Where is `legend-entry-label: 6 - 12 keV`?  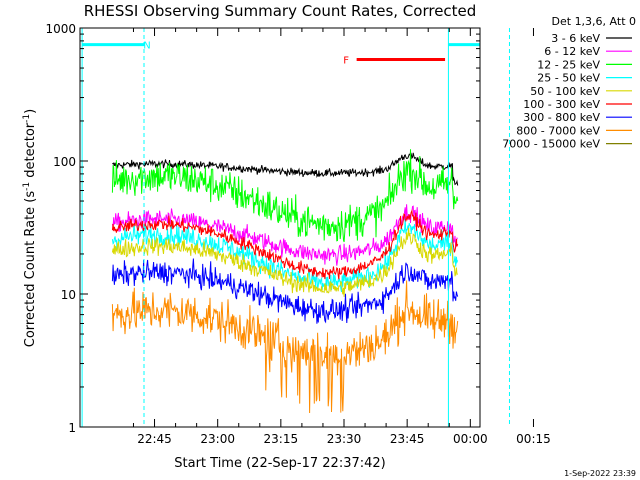
legend-entry-label: 6 - 12 keV is located at coordinates (572, 51).